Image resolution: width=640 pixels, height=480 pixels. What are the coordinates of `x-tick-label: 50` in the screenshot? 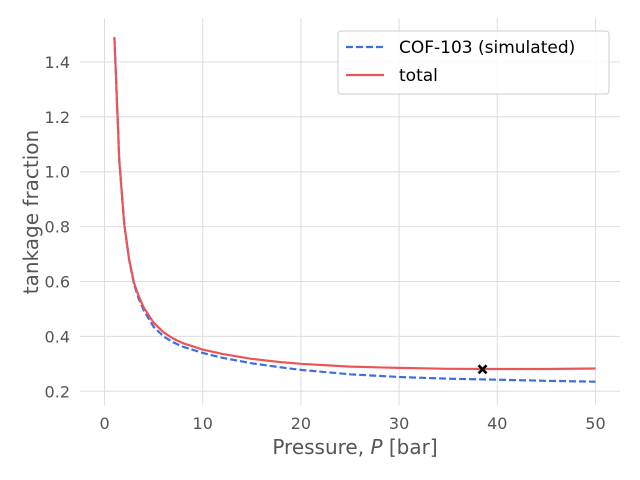 It's located at (595, 423).